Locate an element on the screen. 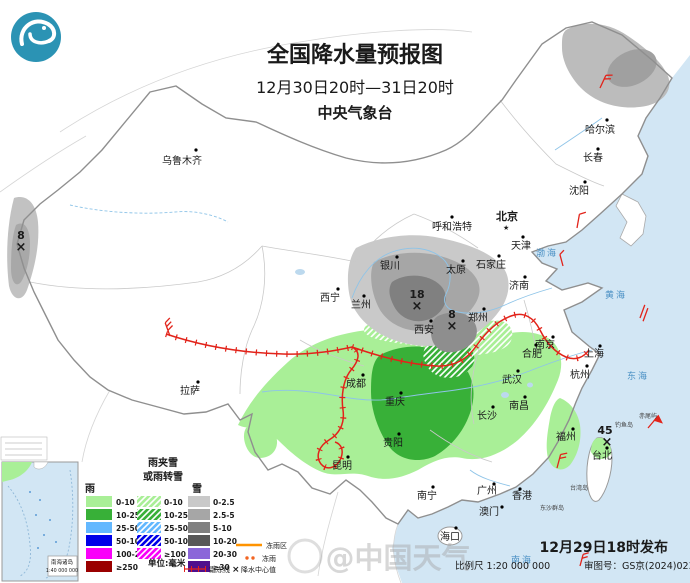  svg-text: 渤海 is located at coordinates (547, 253).